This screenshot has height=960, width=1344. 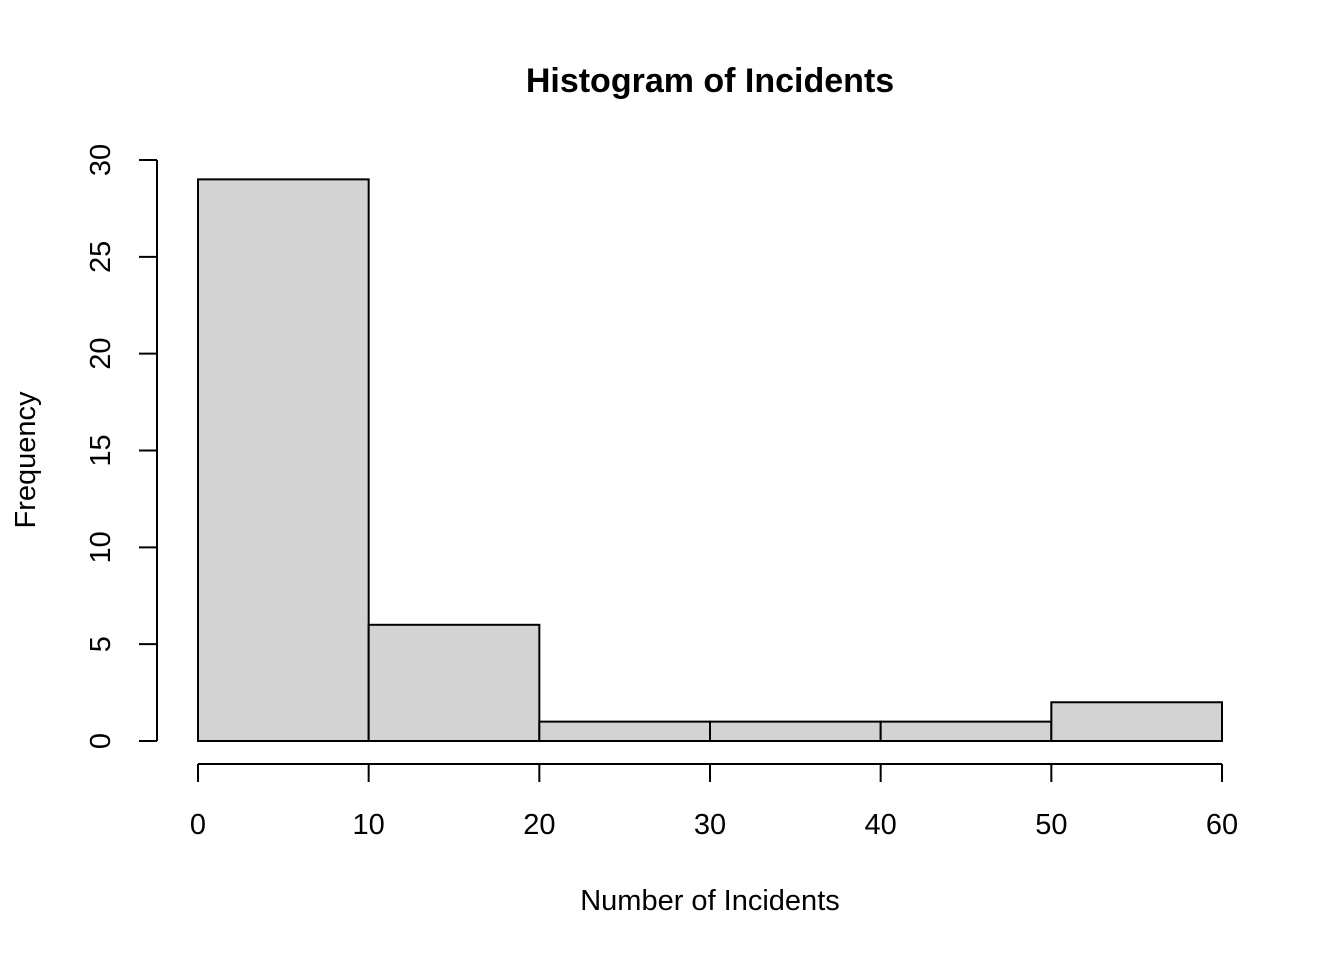 What do you see at coordinates (714, 802) in the screenshot?
I see `x-axis: 0 10 20 30 40 50 60` at bounding box center [714, 802].